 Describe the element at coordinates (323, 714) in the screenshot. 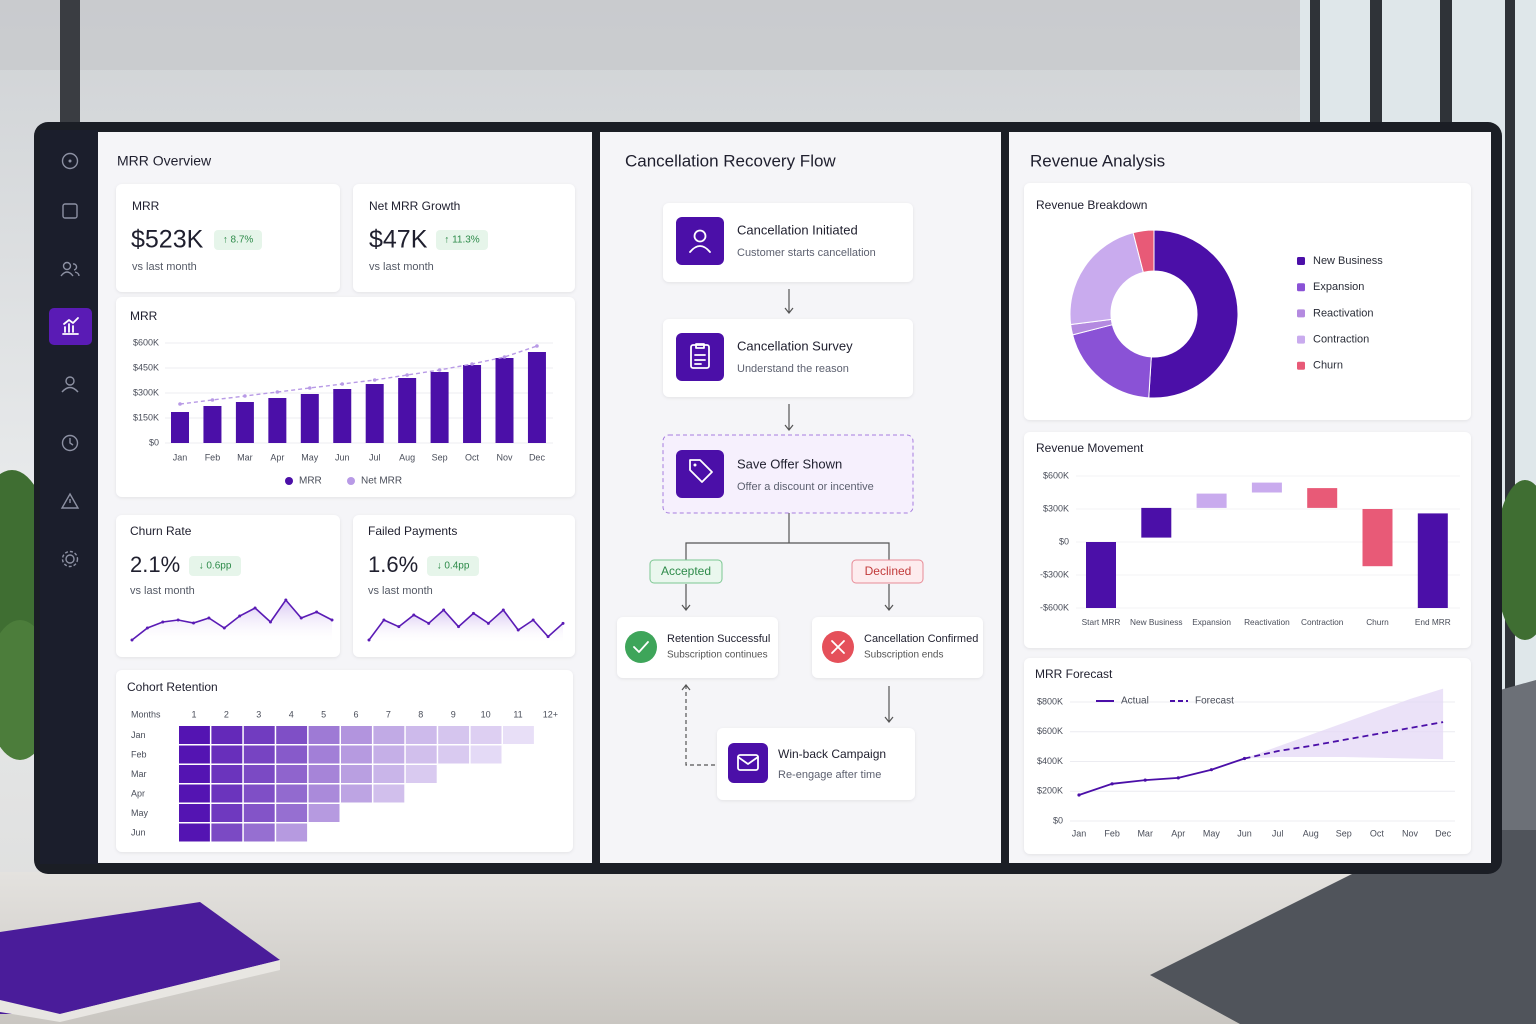

I see `column-label: 5` at that location.